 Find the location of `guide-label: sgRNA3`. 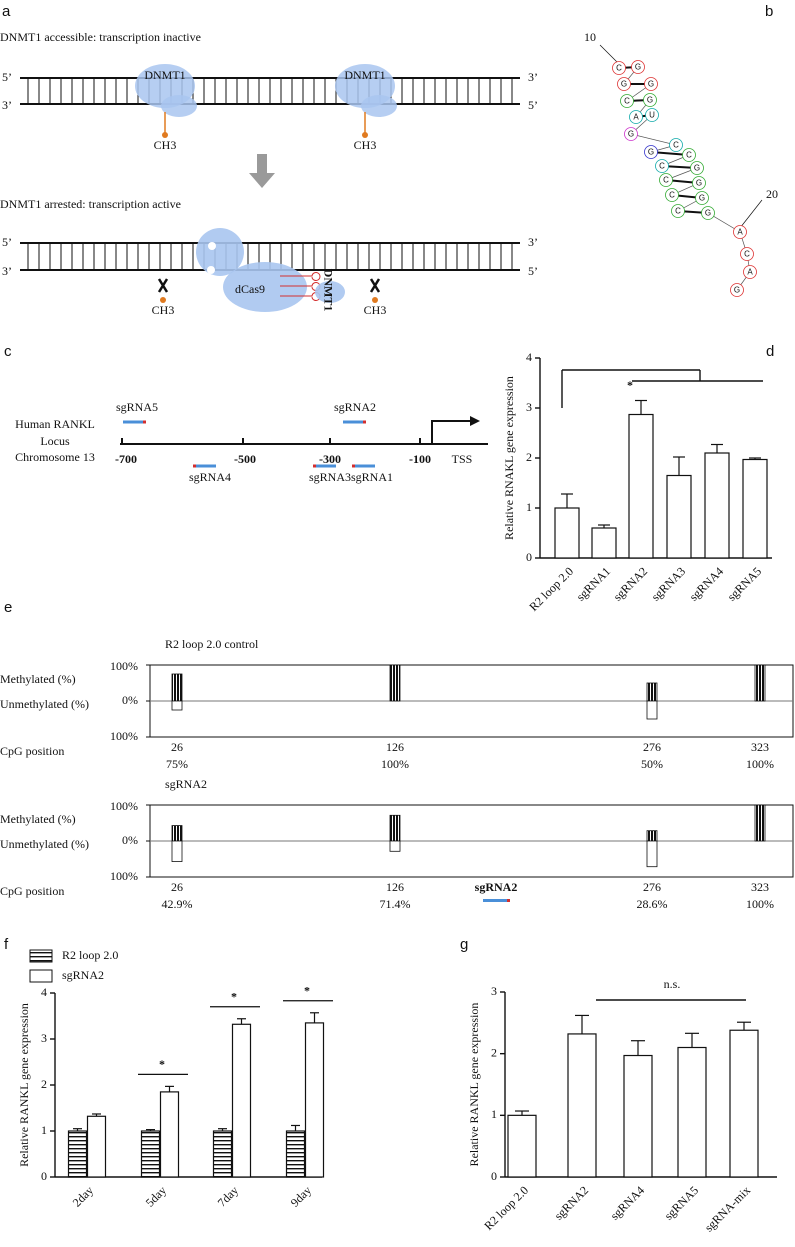

guide-label: sgRNA3 is located at coordinates (330, 477).